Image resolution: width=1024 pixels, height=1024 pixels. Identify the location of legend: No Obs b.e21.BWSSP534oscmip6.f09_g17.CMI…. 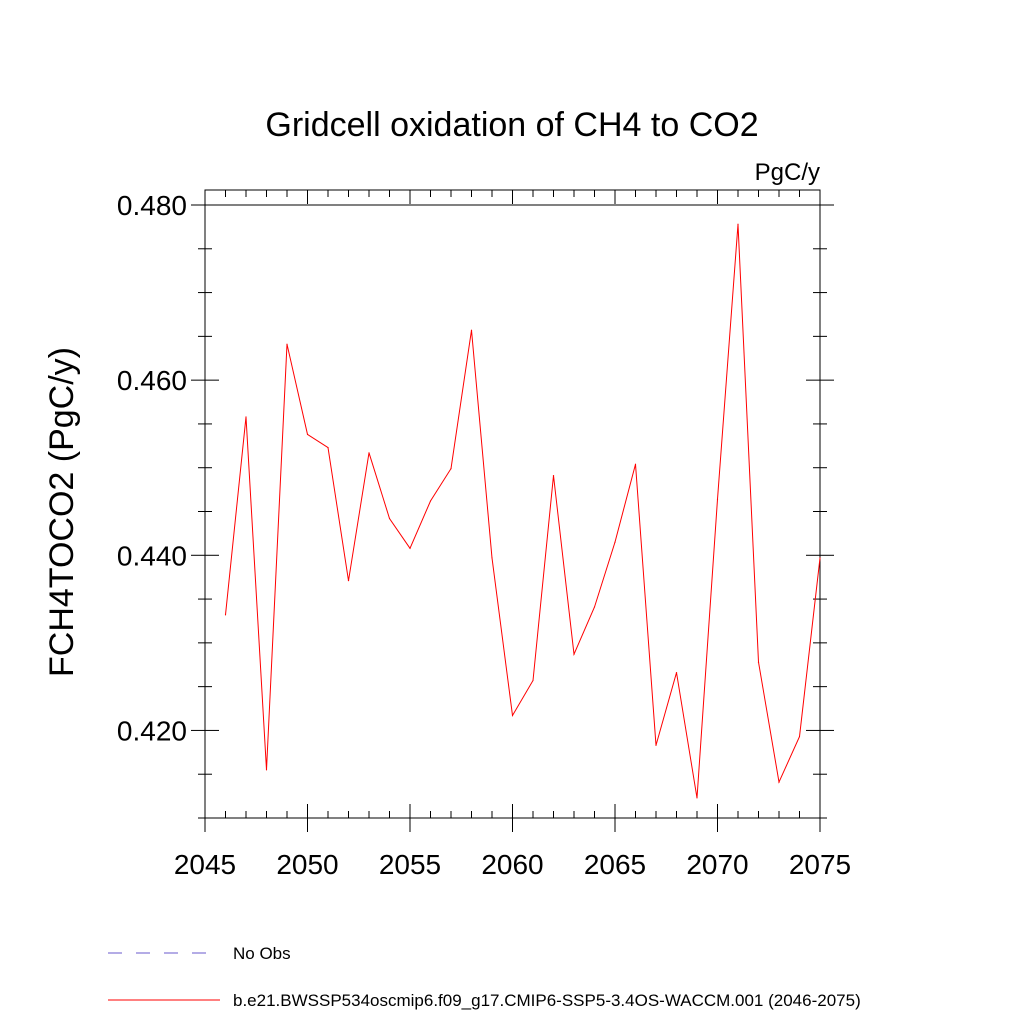
(484, 977).